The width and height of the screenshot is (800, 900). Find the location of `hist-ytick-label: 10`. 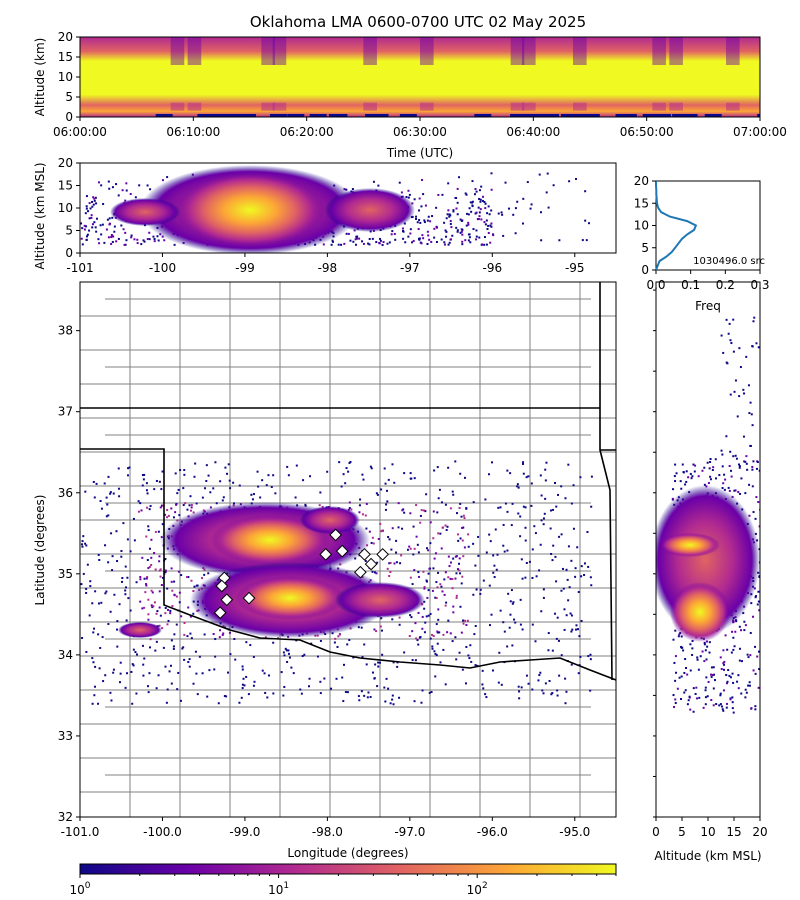

hist-ytick-label: 10 is located at coordinates (641, 226).